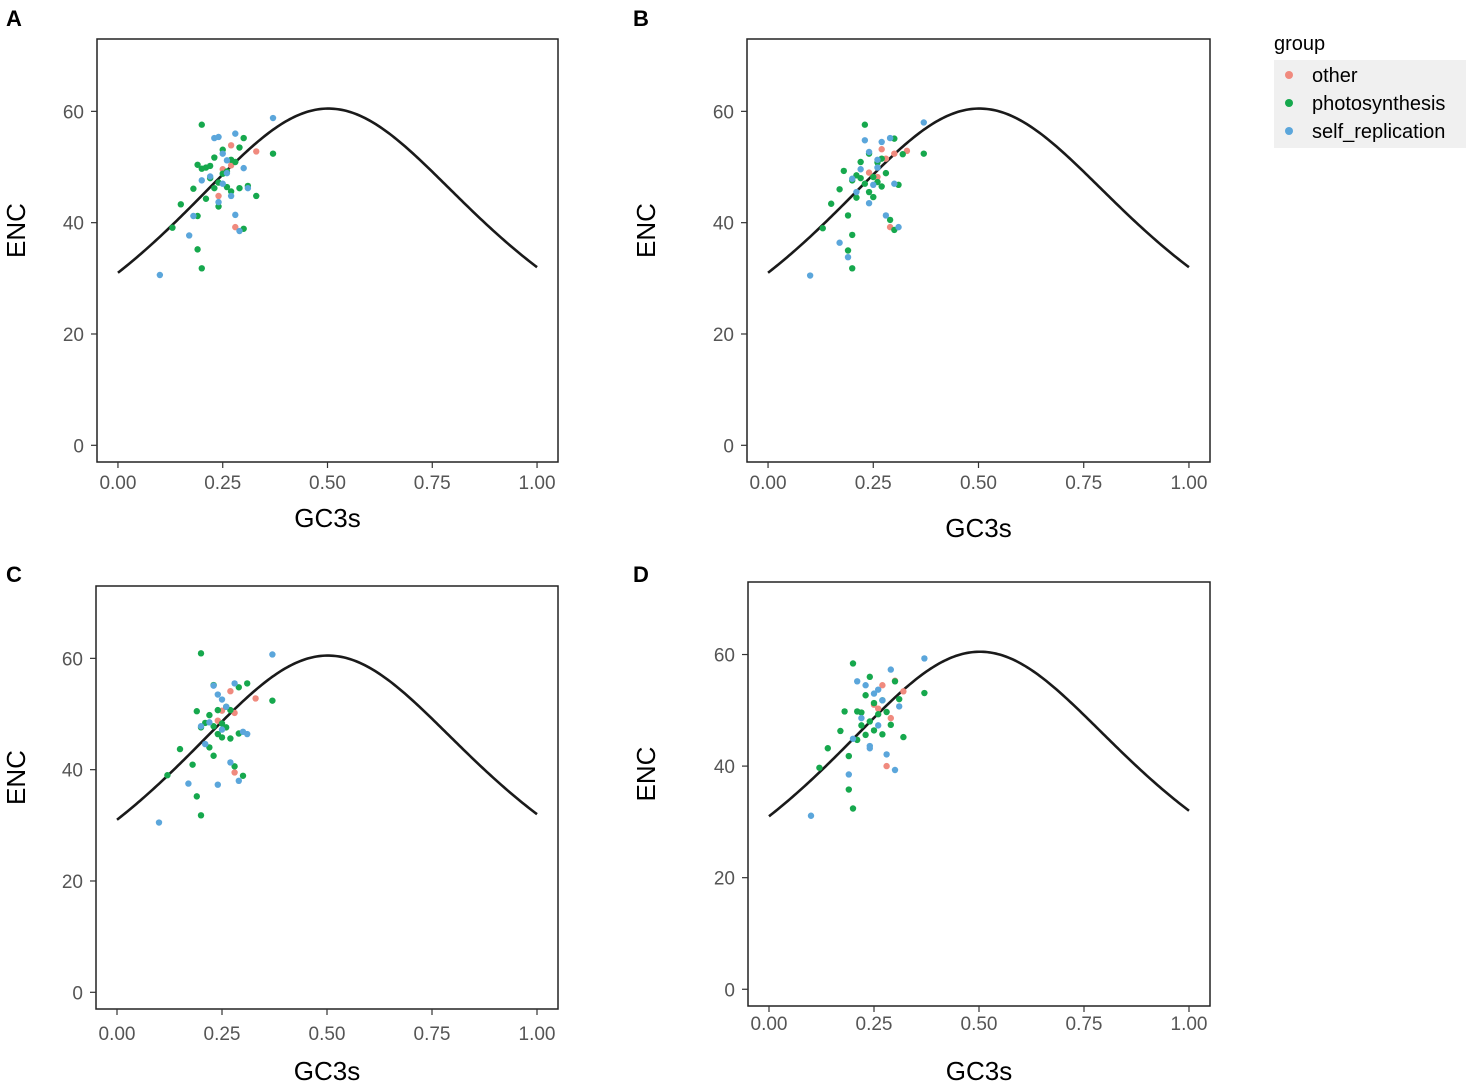 The height and width of the screenshot is (1085, 1476). I want to click on series-photosynthesis, so click(220, 734).